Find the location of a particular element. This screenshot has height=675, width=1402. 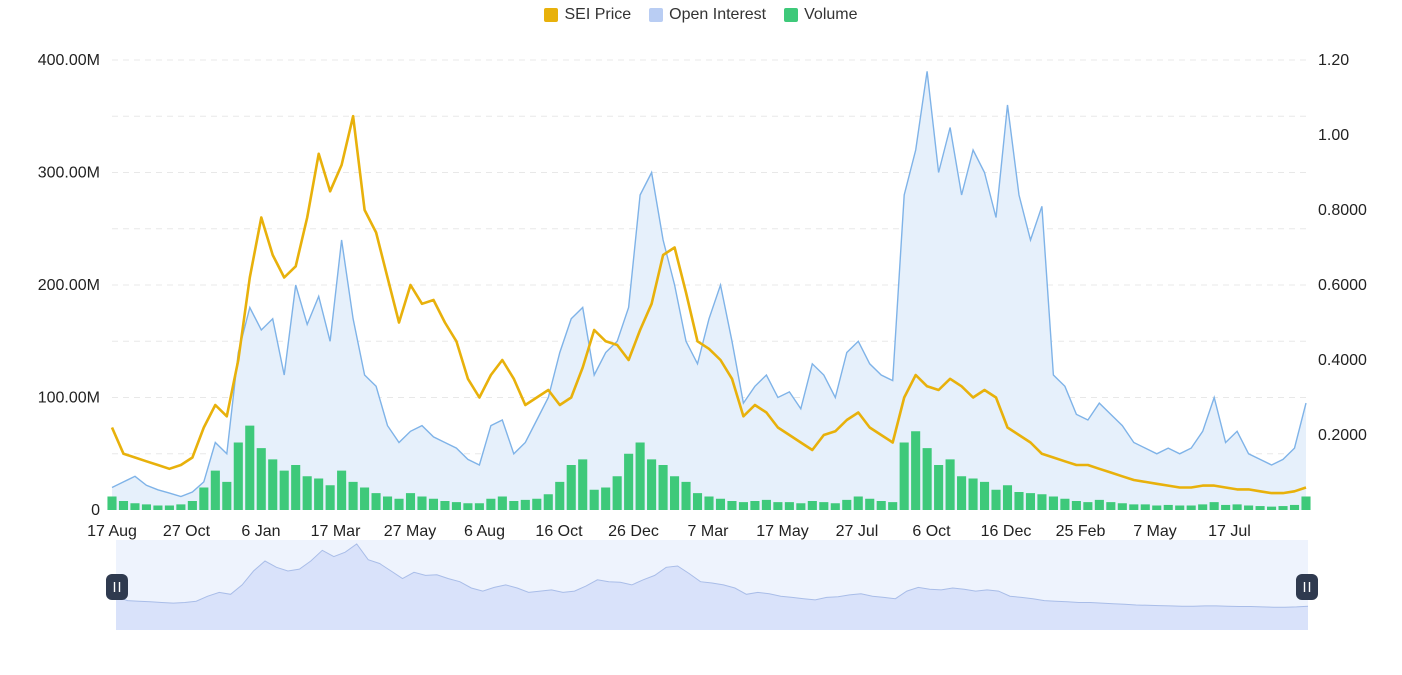

x-axis-tick-label: 26 Dec is located at coordinates (633, 531).